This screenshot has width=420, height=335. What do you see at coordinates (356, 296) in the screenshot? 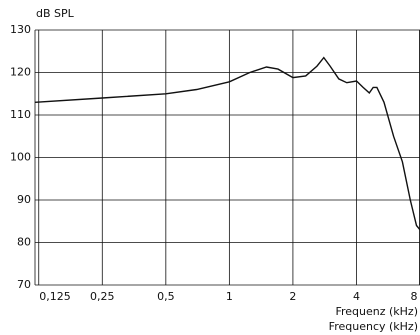
I see `x-tick-label: 4` at bounding box center [356, 296].